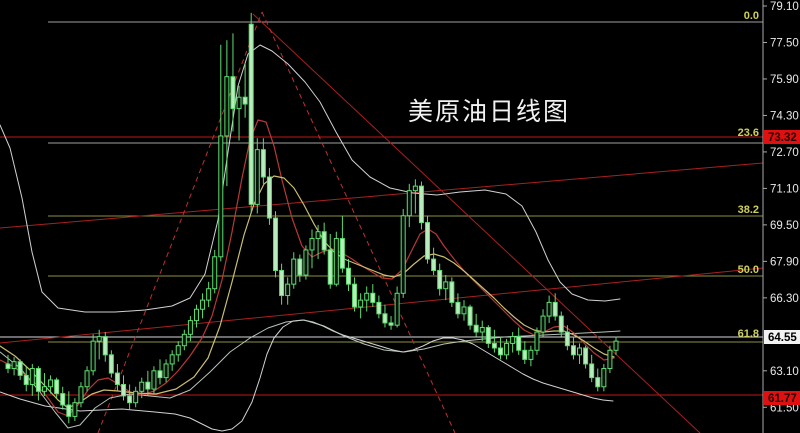 Image resolution: width=800 pixels, height=433 pixels. Describe the element at coordinates (382, 195) in the screenshot. I see `ascending-trendline-upper` at that location.